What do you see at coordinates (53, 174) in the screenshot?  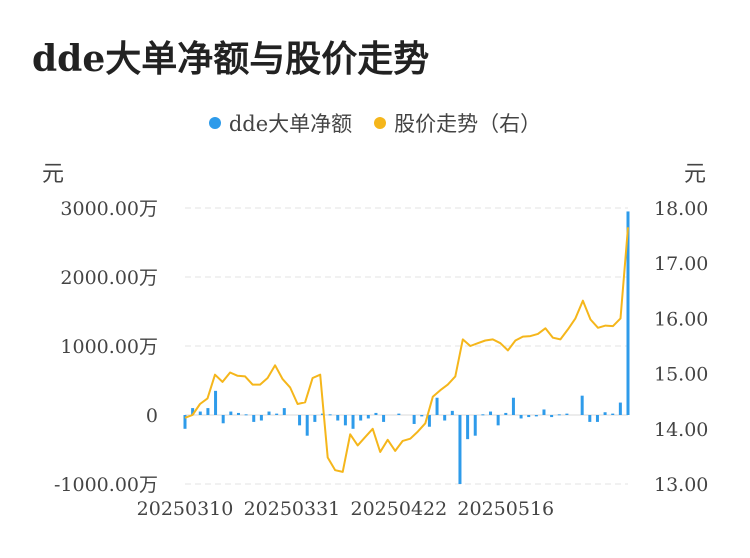 I see `left-axis-unit: 元` at bounding box center [53, 174].